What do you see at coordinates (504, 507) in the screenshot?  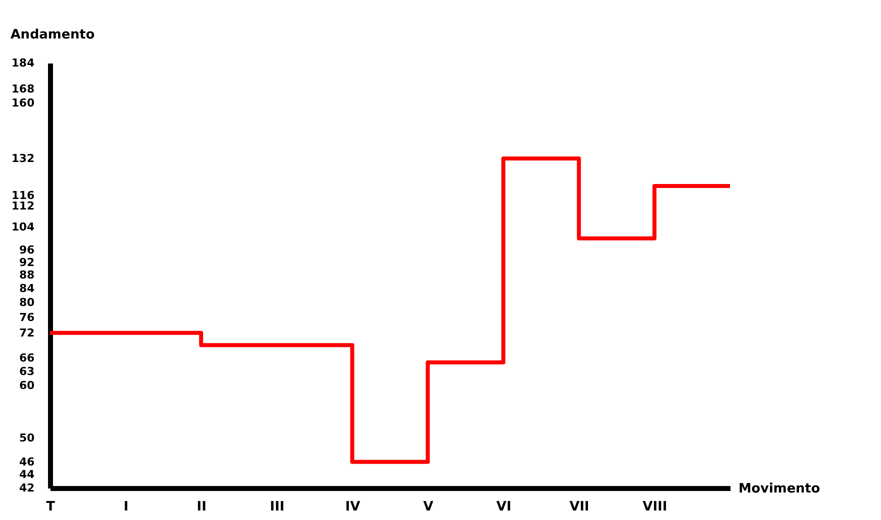 I see `x-tick-label: VI` at bounding box center [504, 507].